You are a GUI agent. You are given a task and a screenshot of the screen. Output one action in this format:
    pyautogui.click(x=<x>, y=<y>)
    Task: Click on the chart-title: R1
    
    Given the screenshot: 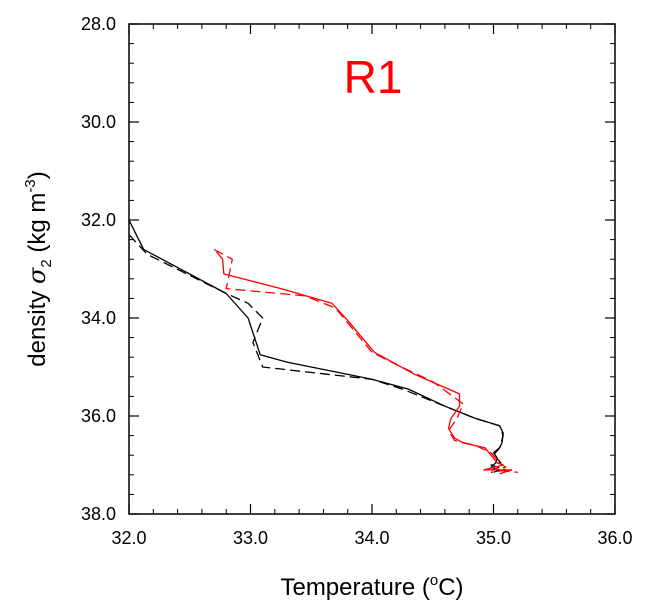 What is the action you would take?
    pyautogui.click(x=373, y=77)
    